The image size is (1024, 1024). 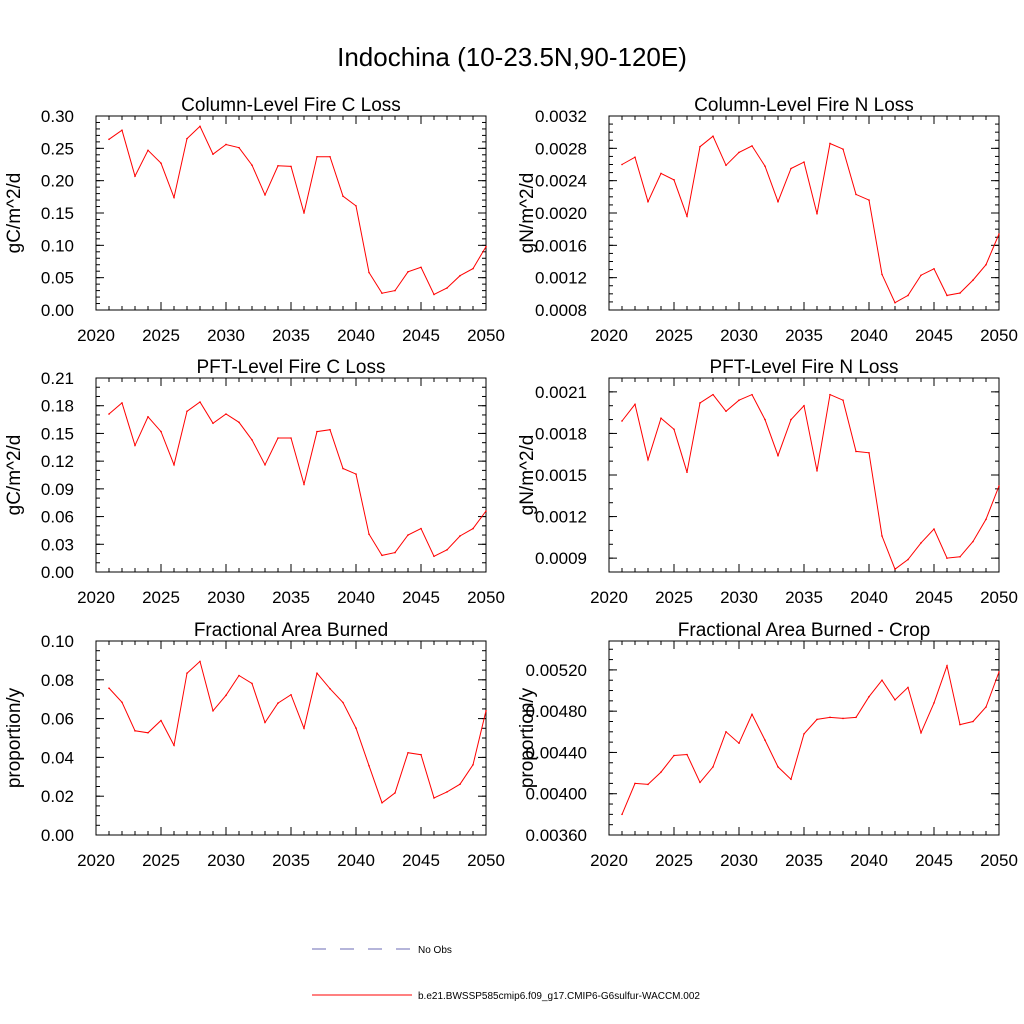 What do you see at coordinates (561, 558) in the screenshot?
I see `y-tick-label: 0.0009` at bounding box center [561, 558].